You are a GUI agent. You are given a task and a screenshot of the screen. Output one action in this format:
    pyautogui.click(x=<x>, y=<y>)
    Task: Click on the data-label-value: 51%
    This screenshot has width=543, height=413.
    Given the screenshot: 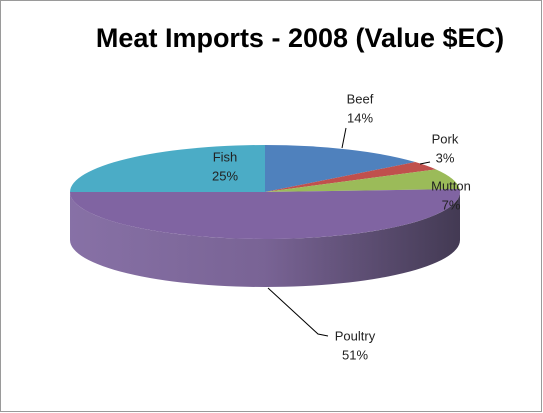 What is the action you would take?
    pyautogui.click(x=355, y=354)
    